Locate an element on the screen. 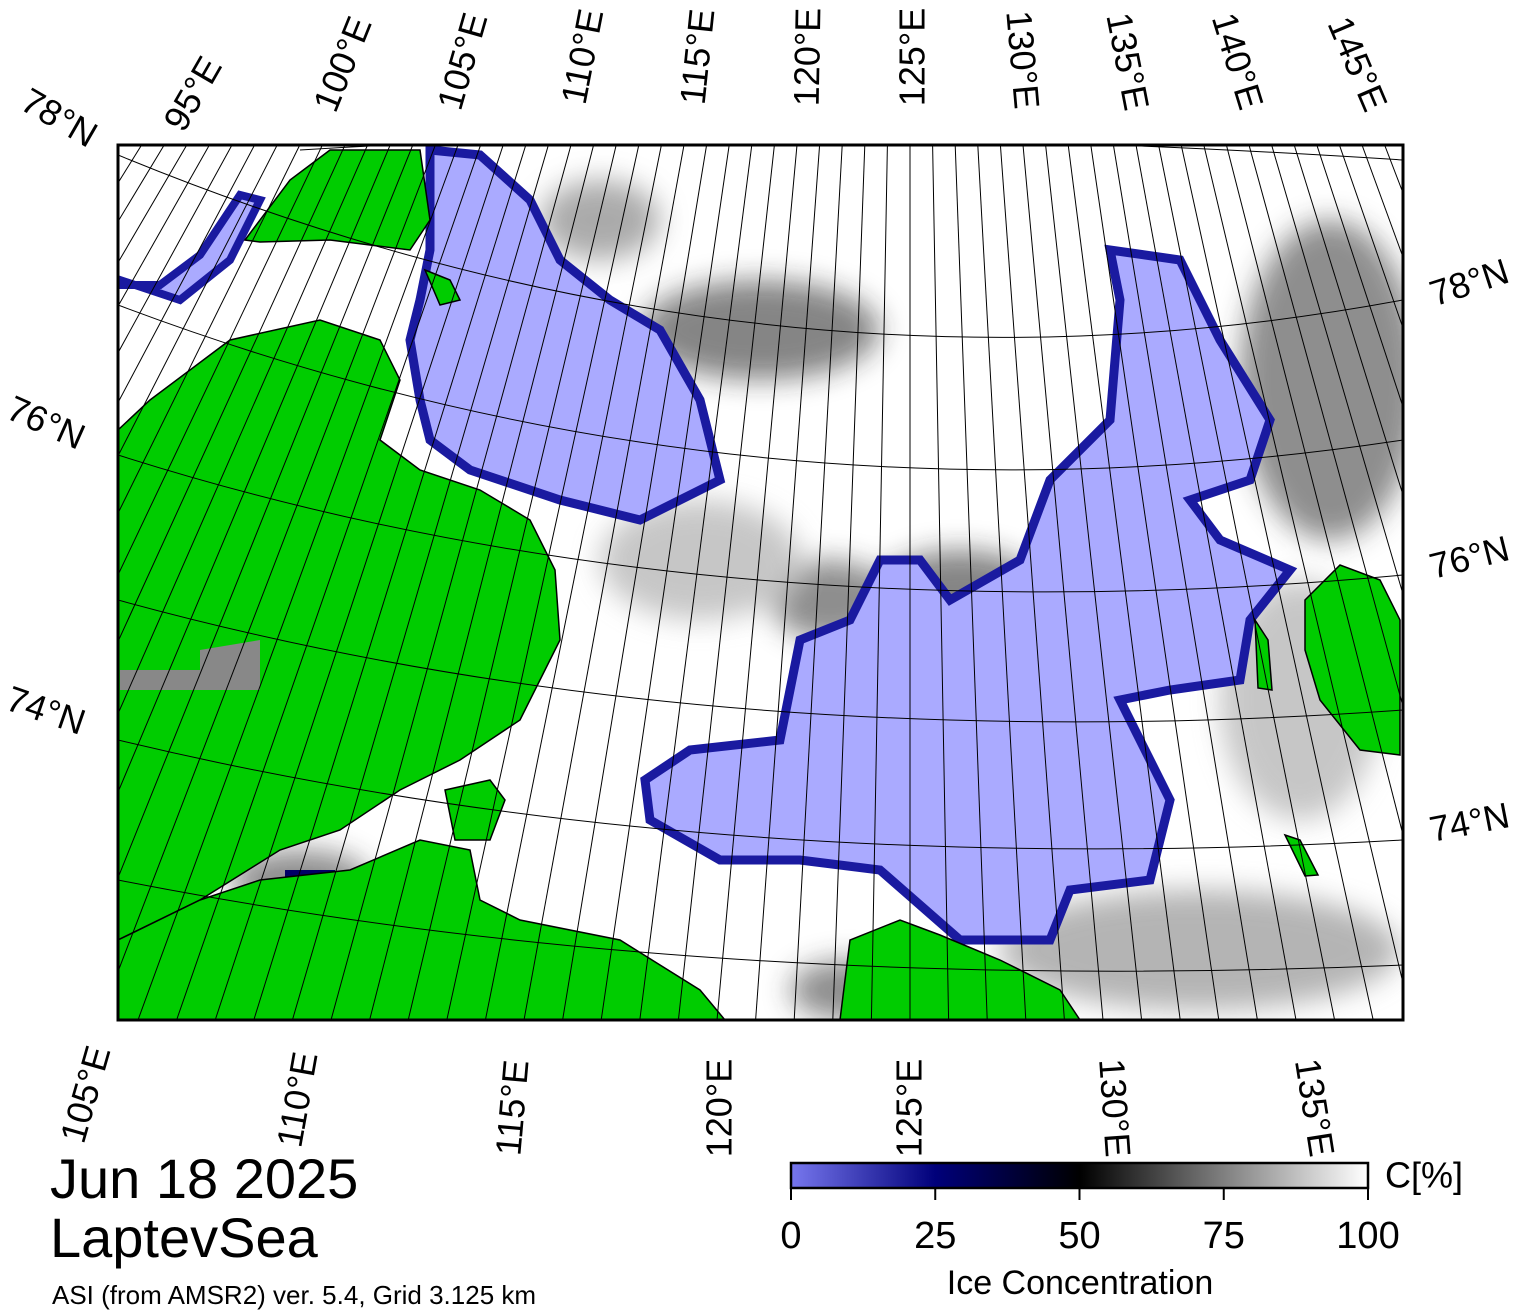  colorbar-tick-label: 100 is located at coordinates (1367, 1236).